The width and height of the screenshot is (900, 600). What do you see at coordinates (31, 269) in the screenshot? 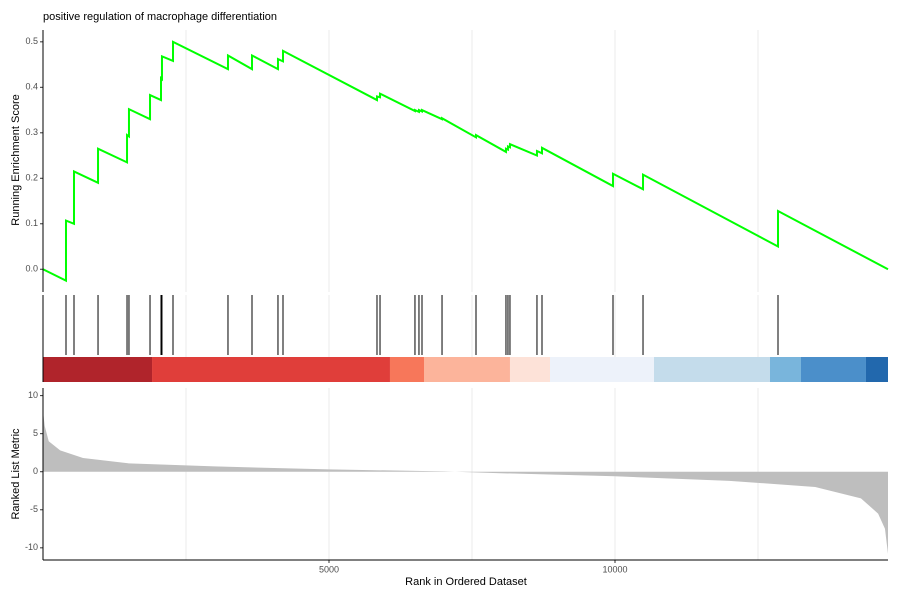
I see `y-tick-label: 0.0` at bounding box center [31, 269].